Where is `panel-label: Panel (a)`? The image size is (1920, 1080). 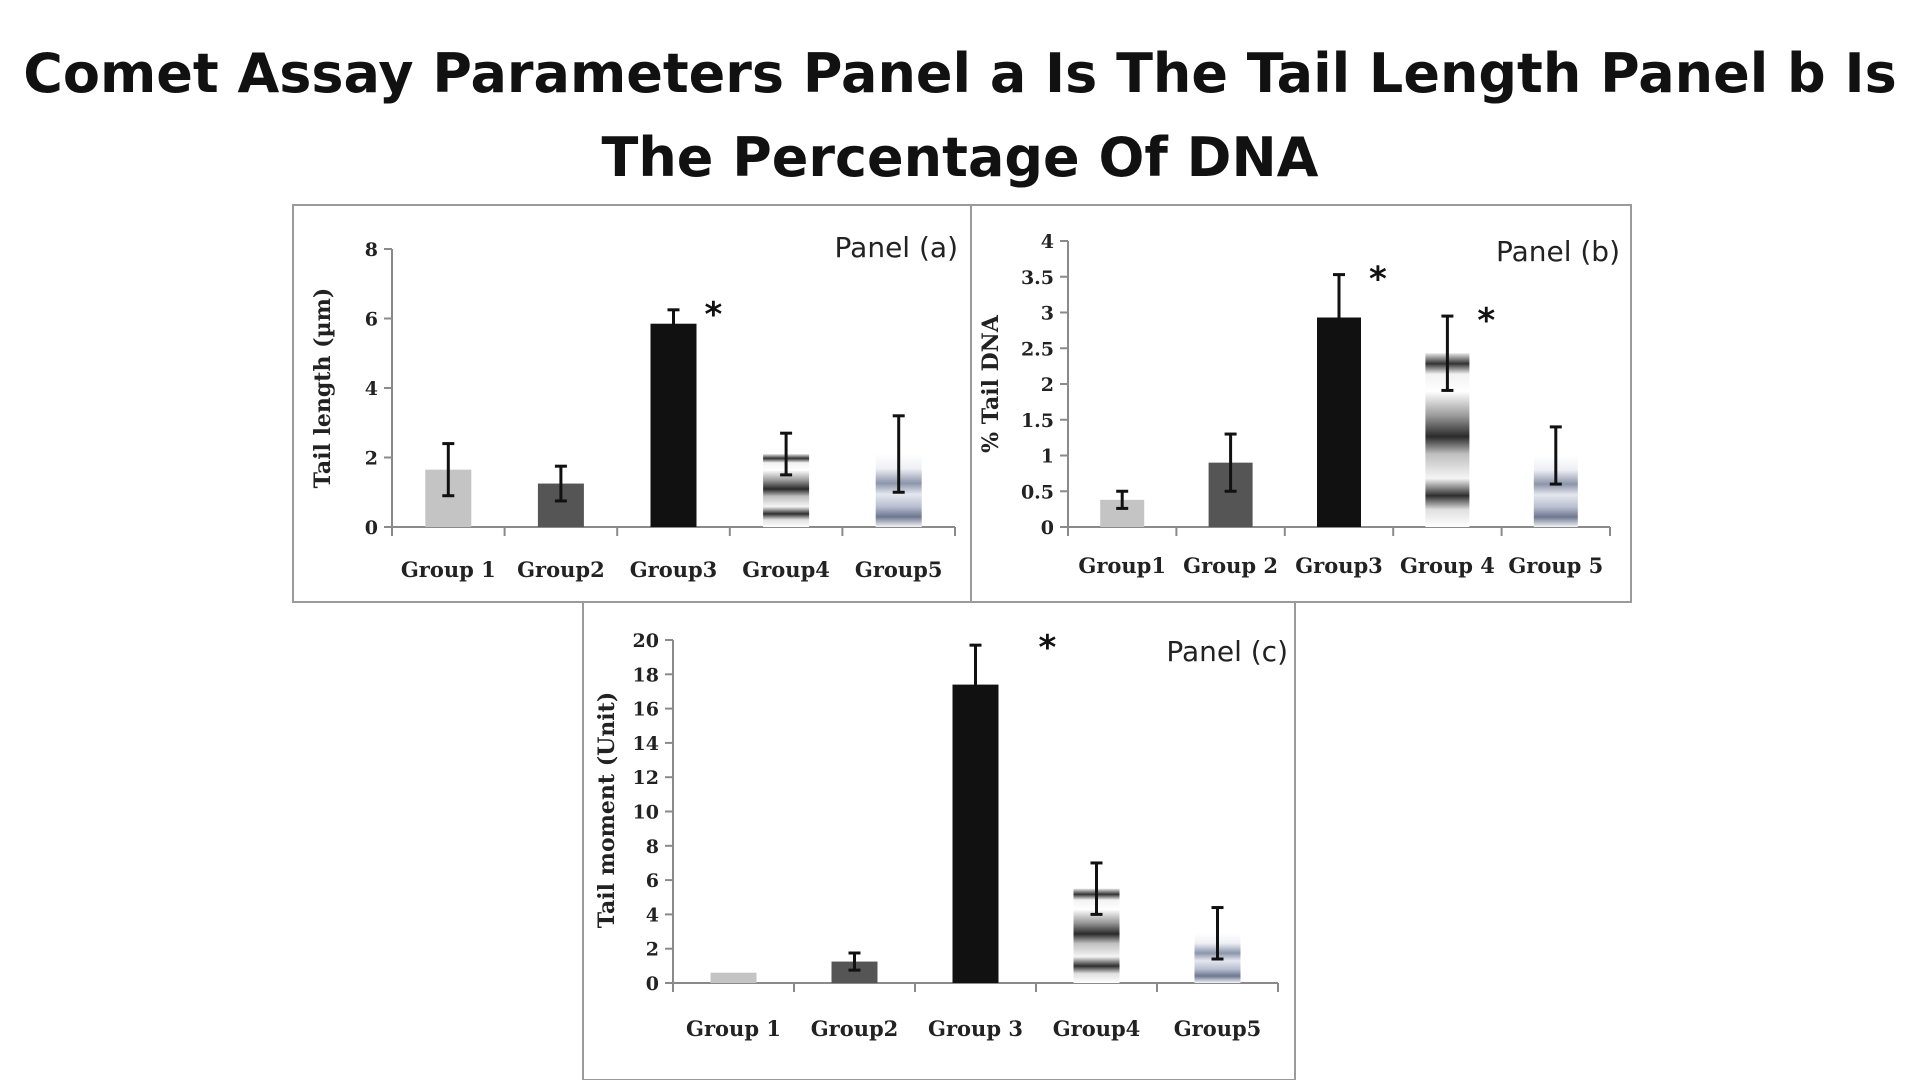
panel-label: Panel (a) is located at coordinates (896, 247).